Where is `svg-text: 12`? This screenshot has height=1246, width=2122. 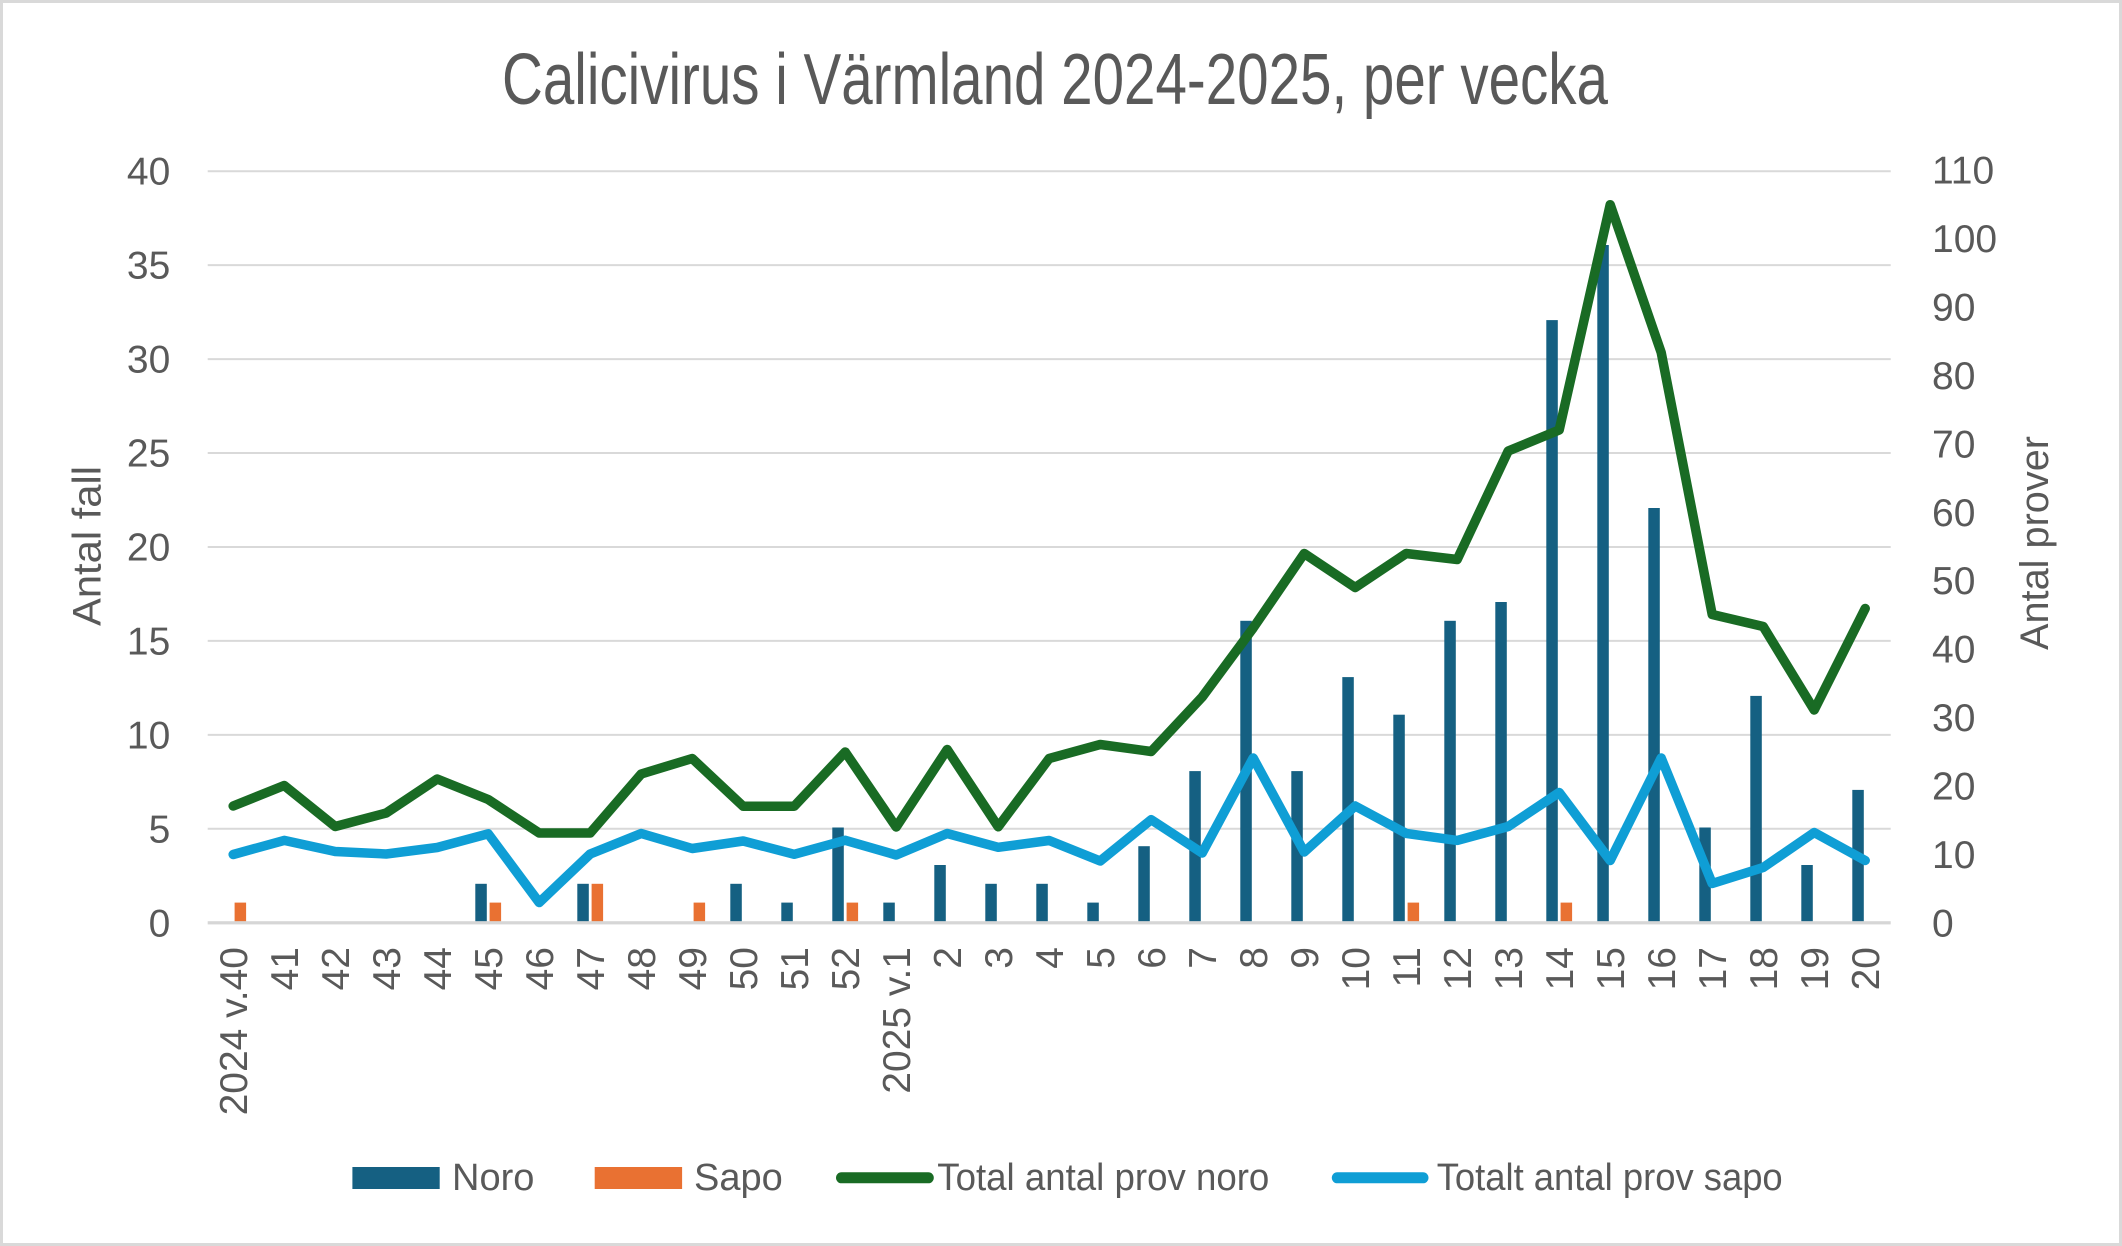
svg-text: 12 is located at coordinates (1458, 968).